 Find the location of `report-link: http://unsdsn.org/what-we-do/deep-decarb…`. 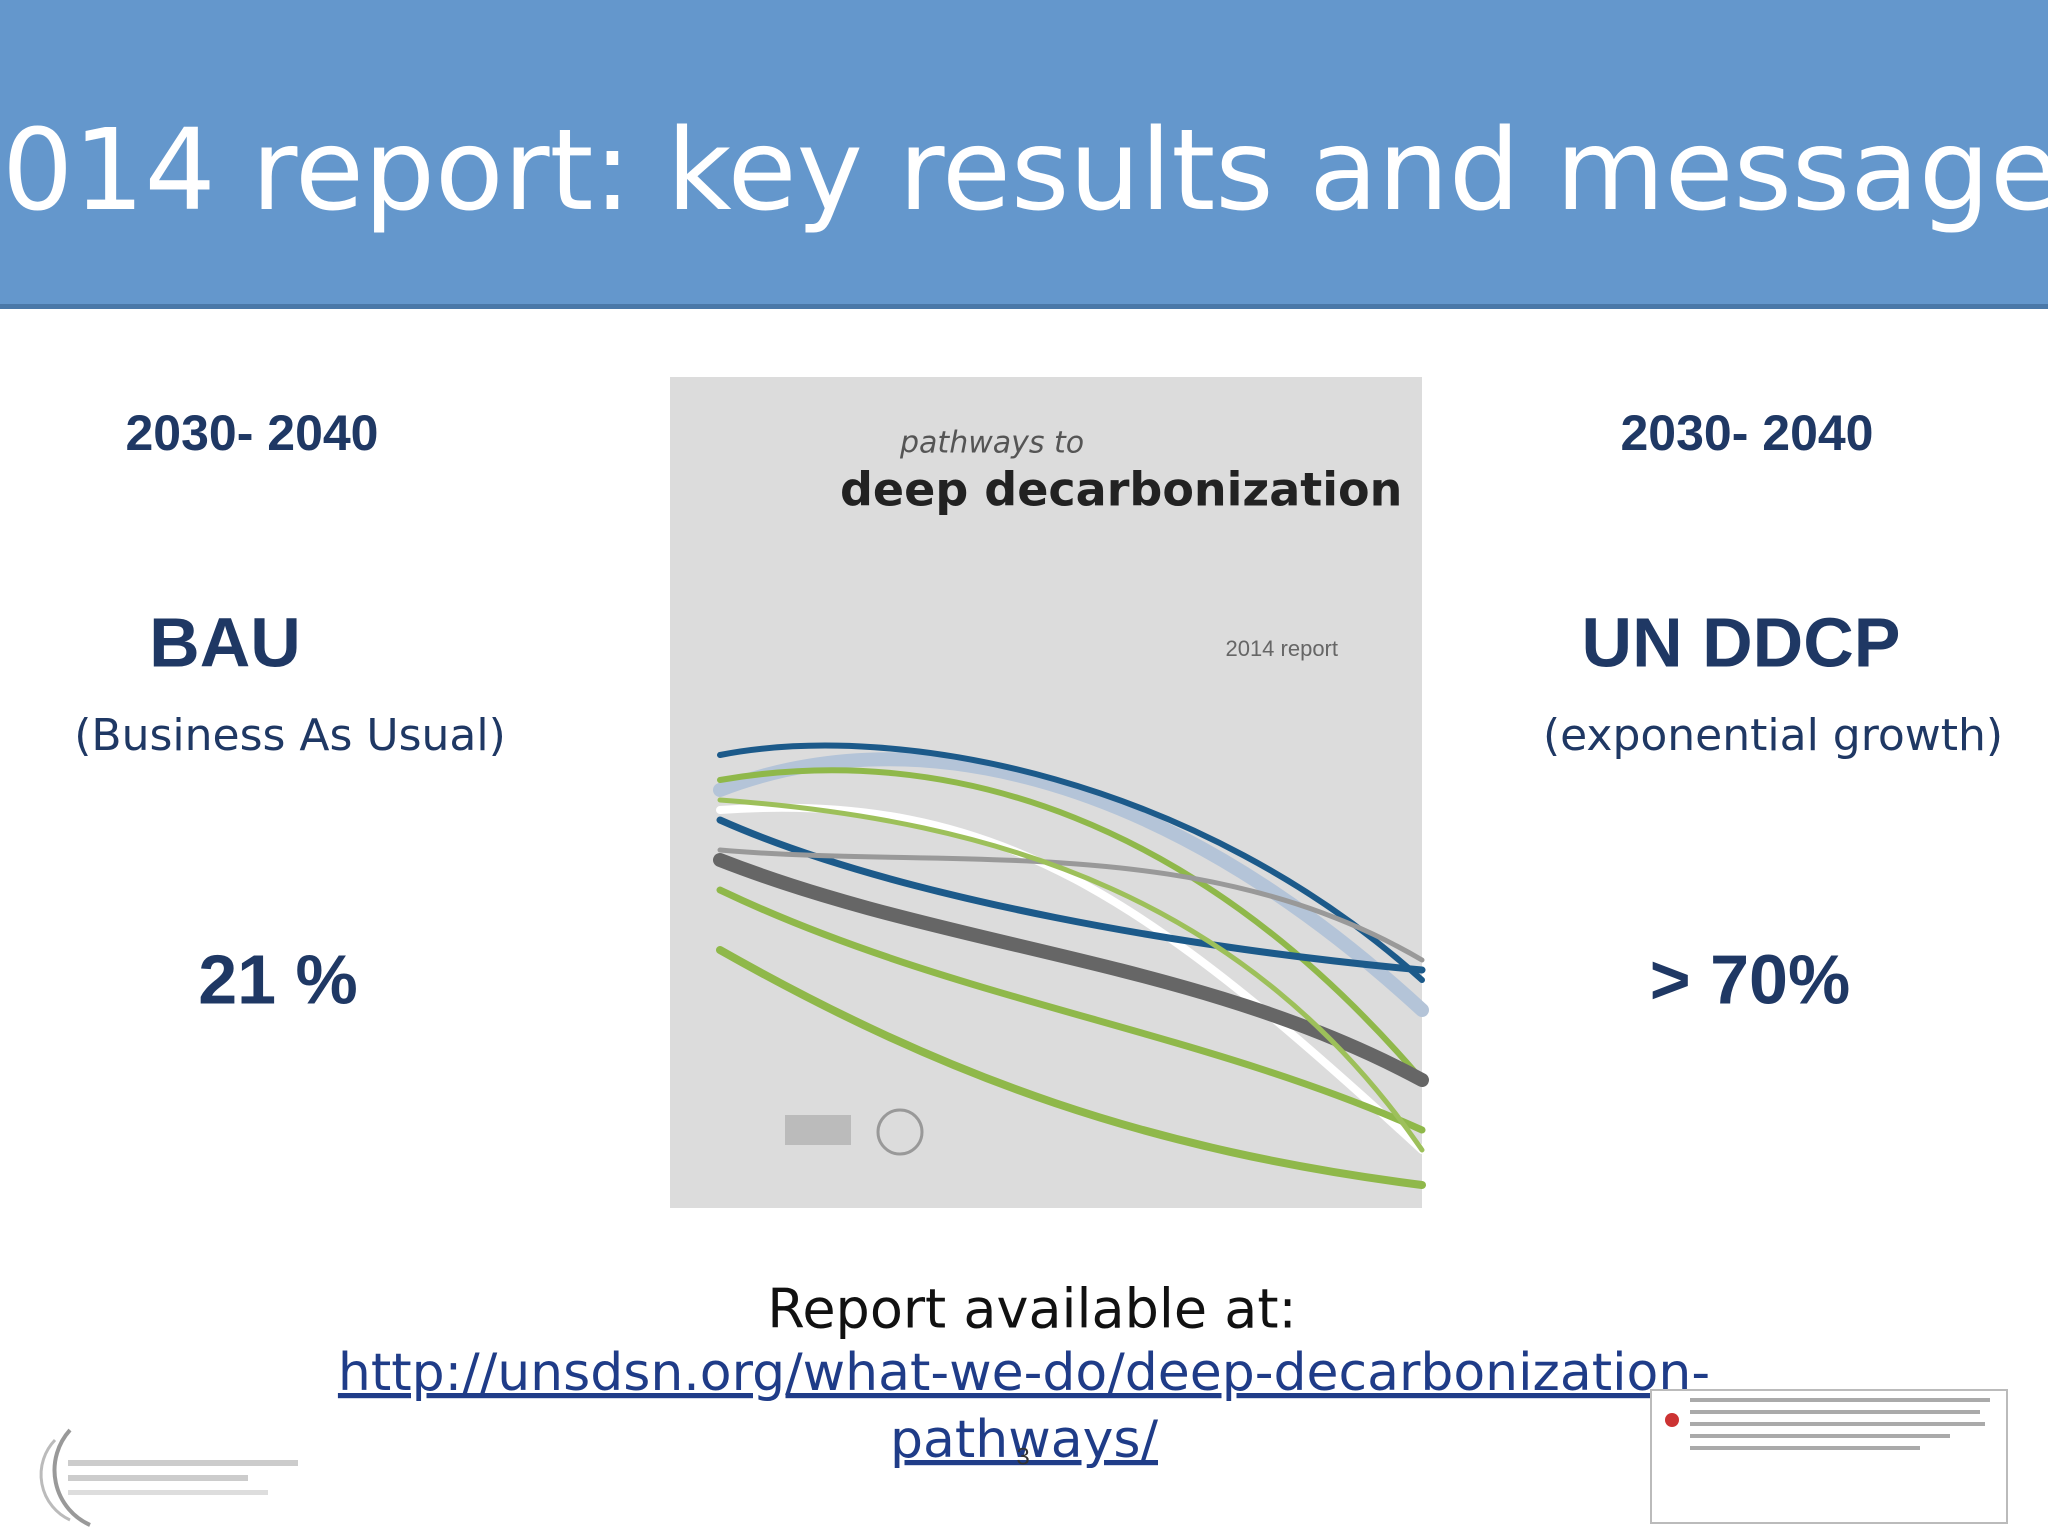

report-link: http://unsdsn.org/what-we-do/deep-decarb… is located at coordinates (1024, 1406).